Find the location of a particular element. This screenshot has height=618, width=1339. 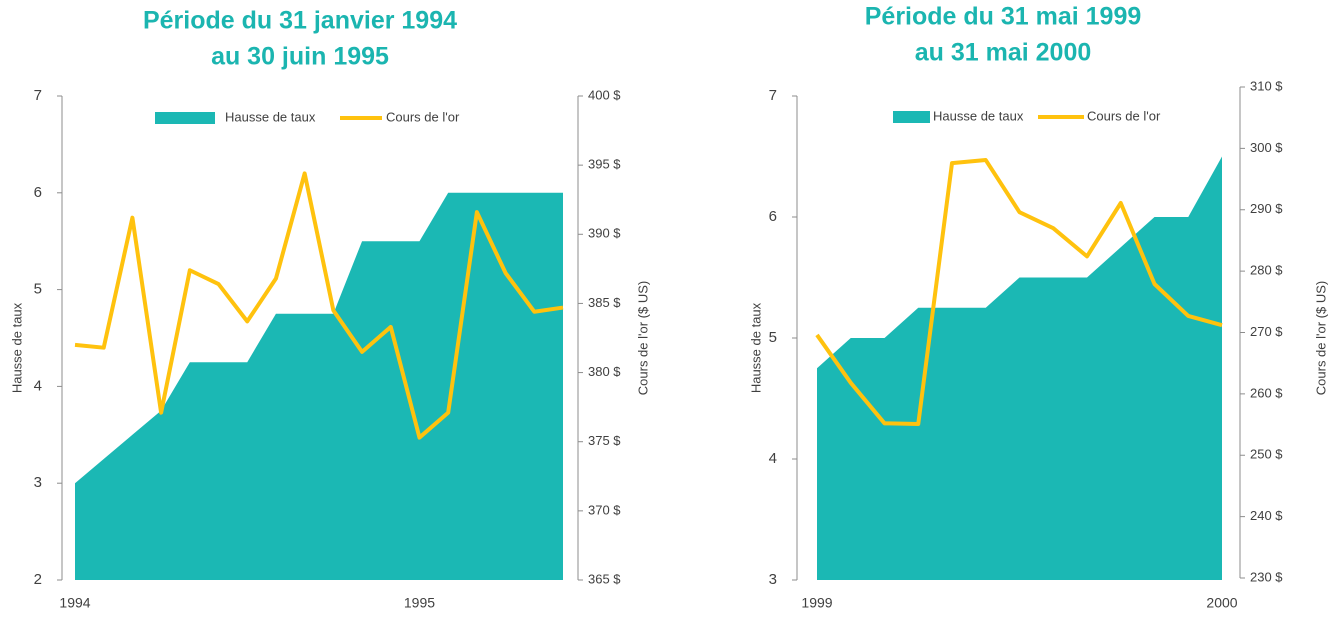

x-tick-label: 1994 is located at coordinates (74, 603).